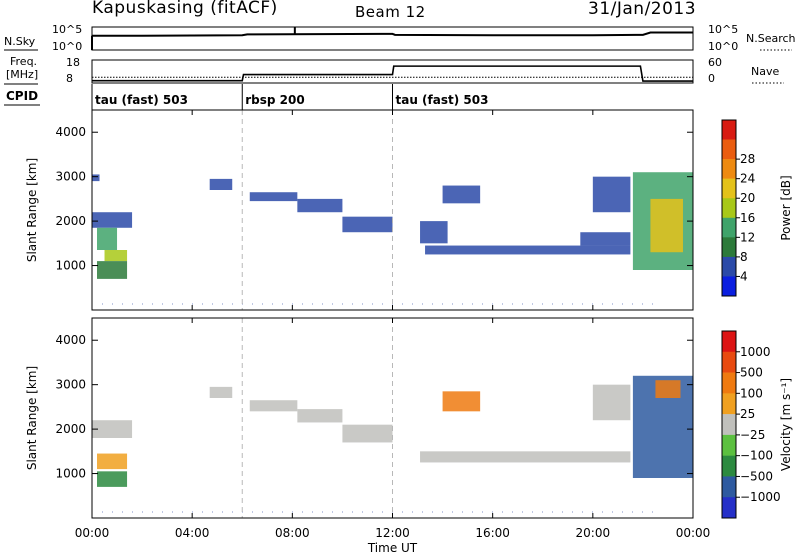 The width and height of the screenshot is (800, 554). Describe the element at coordinates (786, 424) in the screenshot. I see `velocity-colorbar-label: Velocity [m s⁻¹]` at that location.